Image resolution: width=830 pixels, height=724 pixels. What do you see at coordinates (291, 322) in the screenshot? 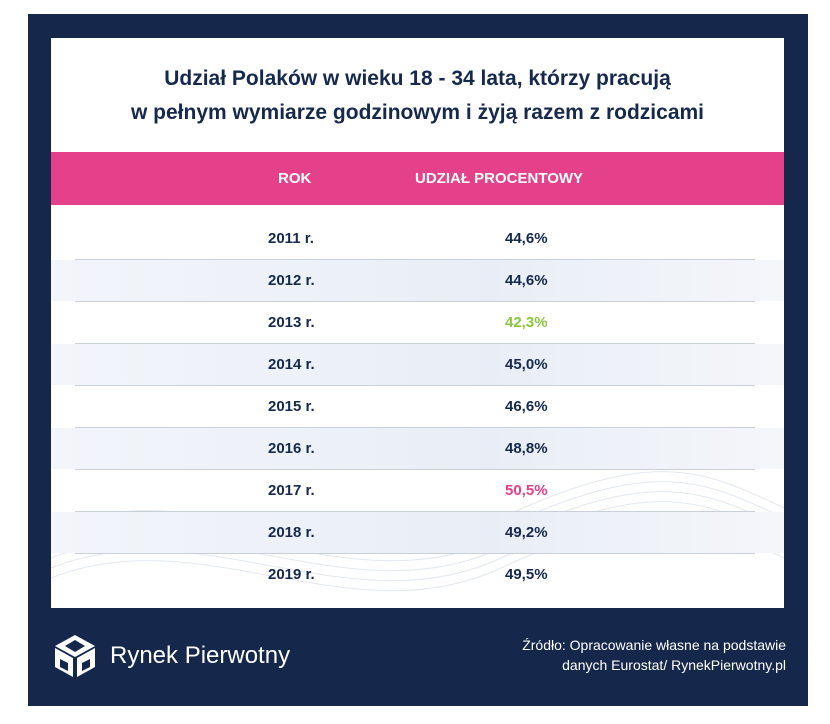
I see `year-cell: 2013 r.` at bounding box center [291, 322].